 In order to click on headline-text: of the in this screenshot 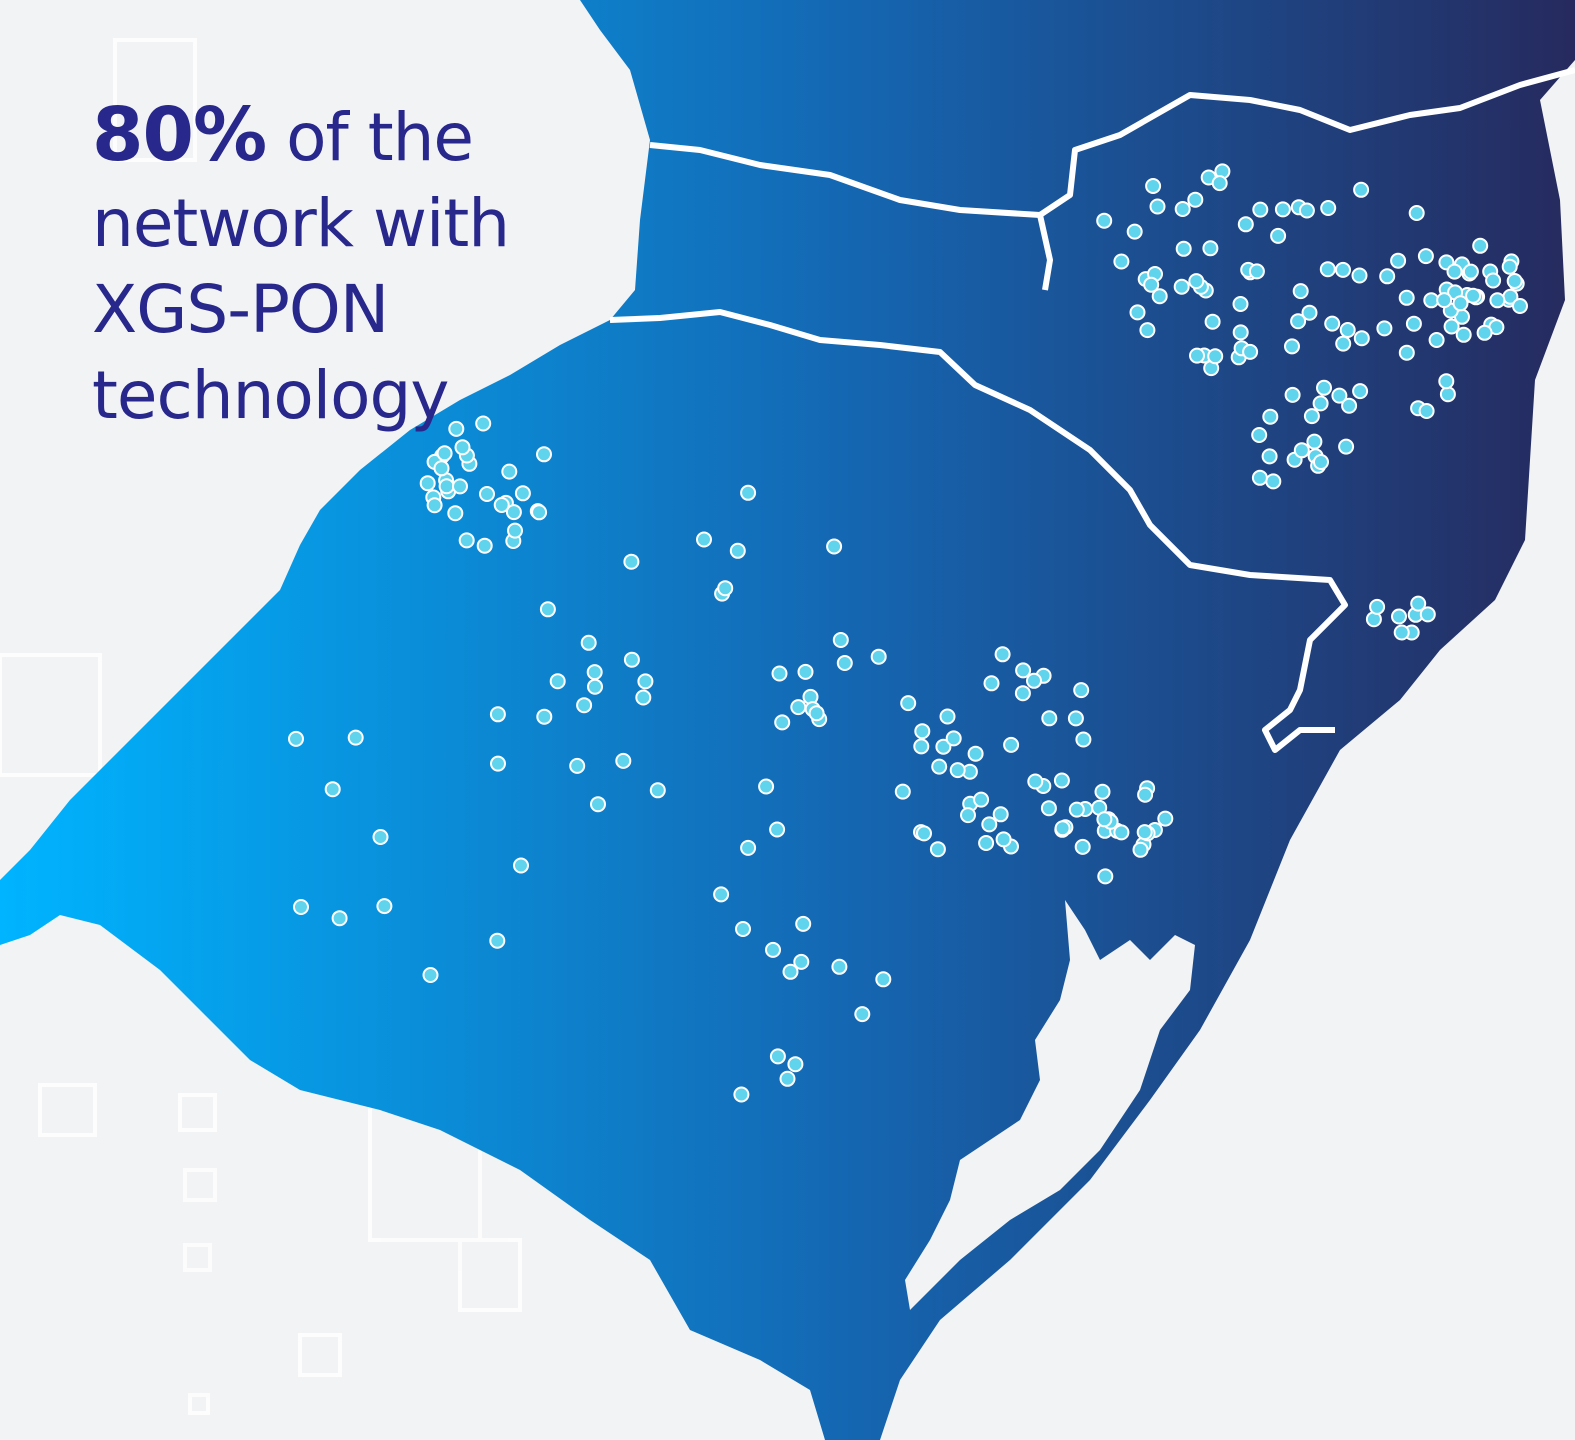, I will do `click(380, 137)`.